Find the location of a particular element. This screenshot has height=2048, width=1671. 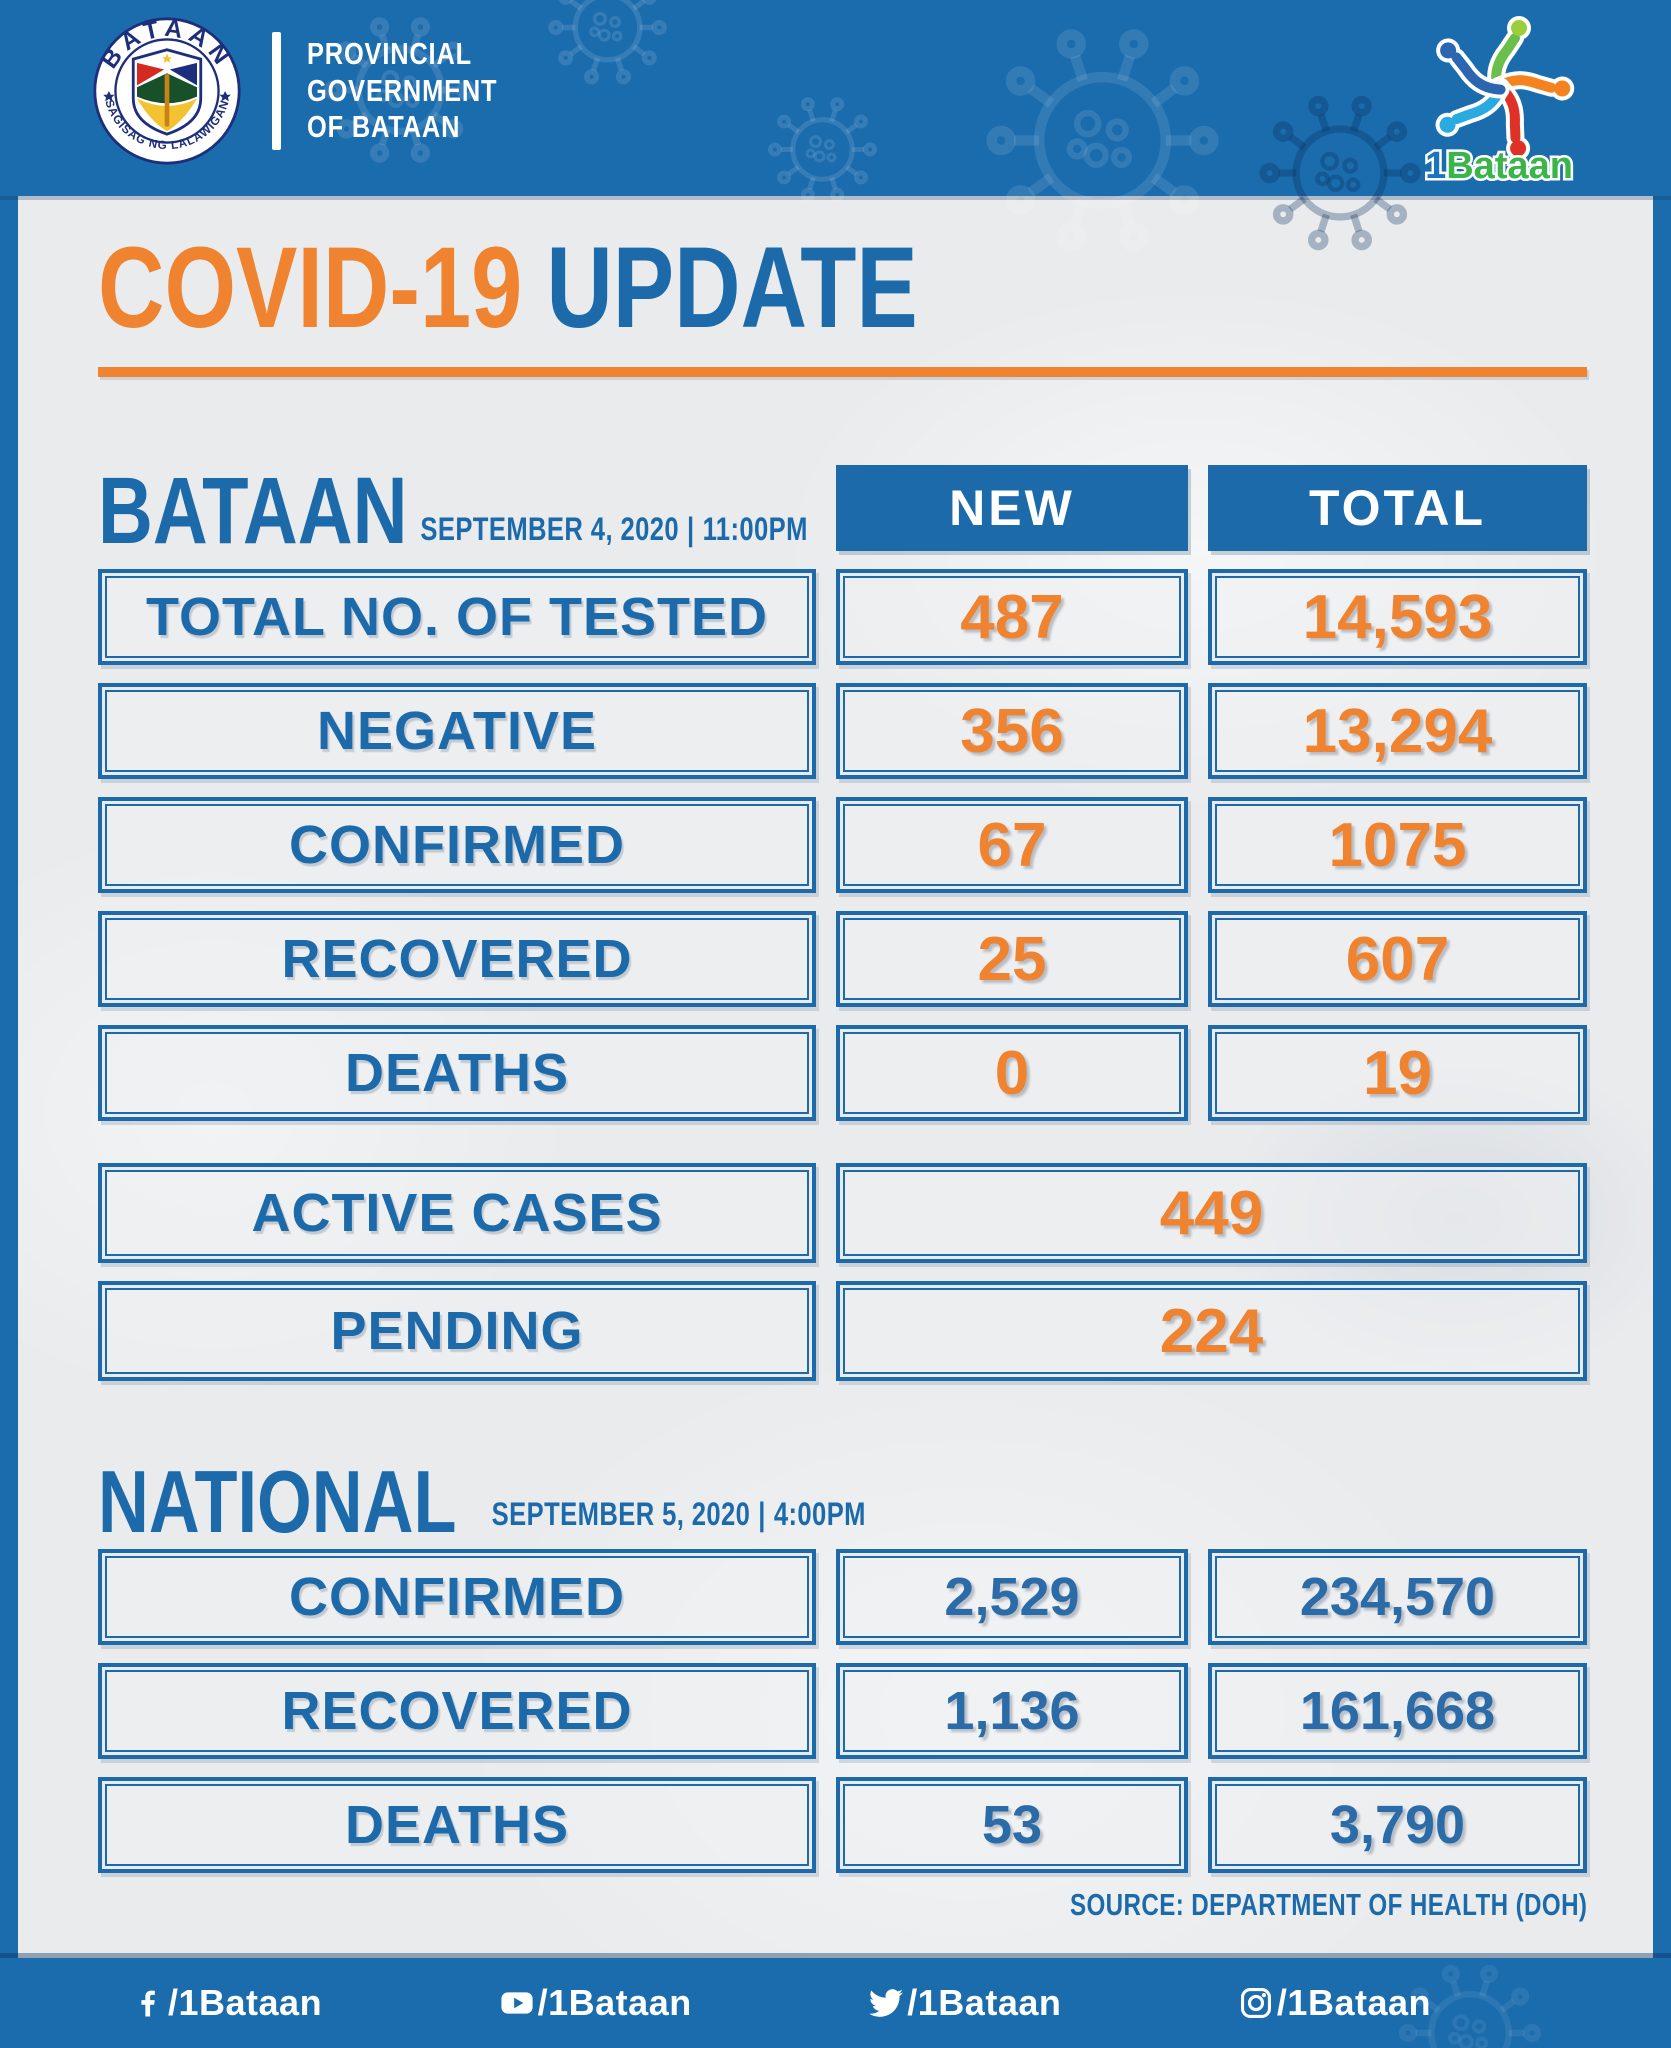

value-text: 607 is located at coordinates (1397, 959).